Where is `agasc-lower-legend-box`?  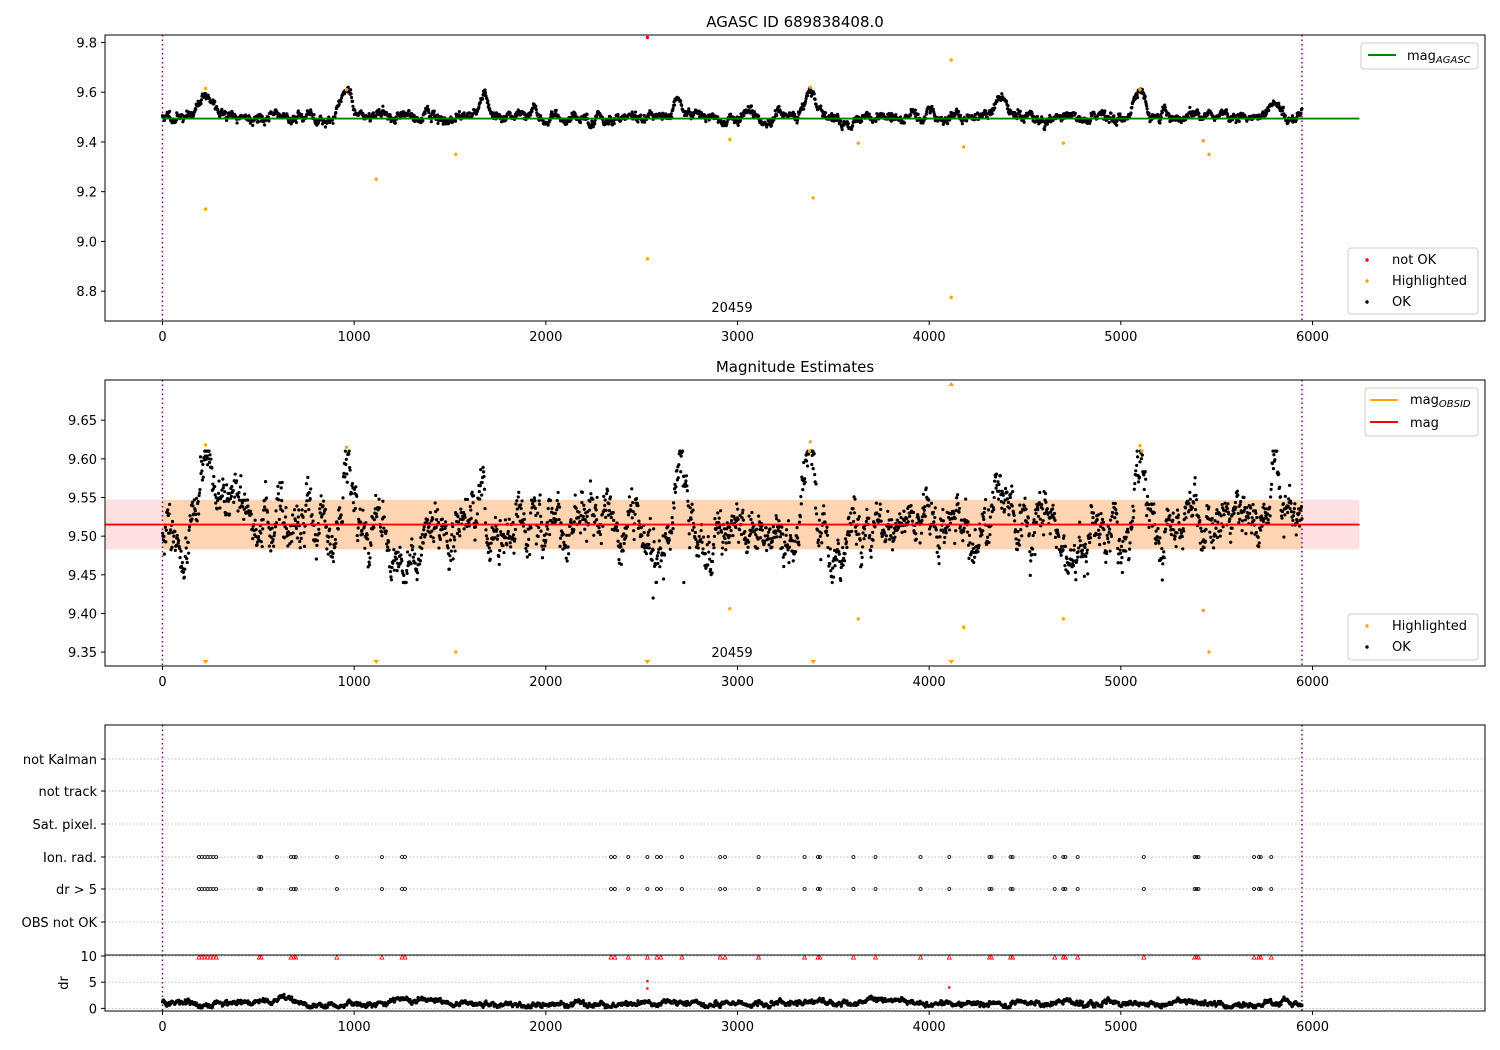
agasc-lower-legend-box is located at coordinates (1413, 281).